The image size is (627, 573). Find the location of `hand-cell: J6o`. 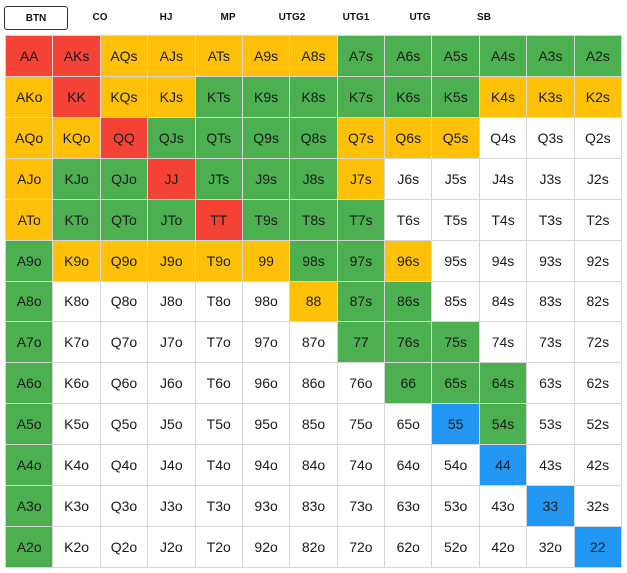

hand-cell: J6o is located at coordinates (172, 384).